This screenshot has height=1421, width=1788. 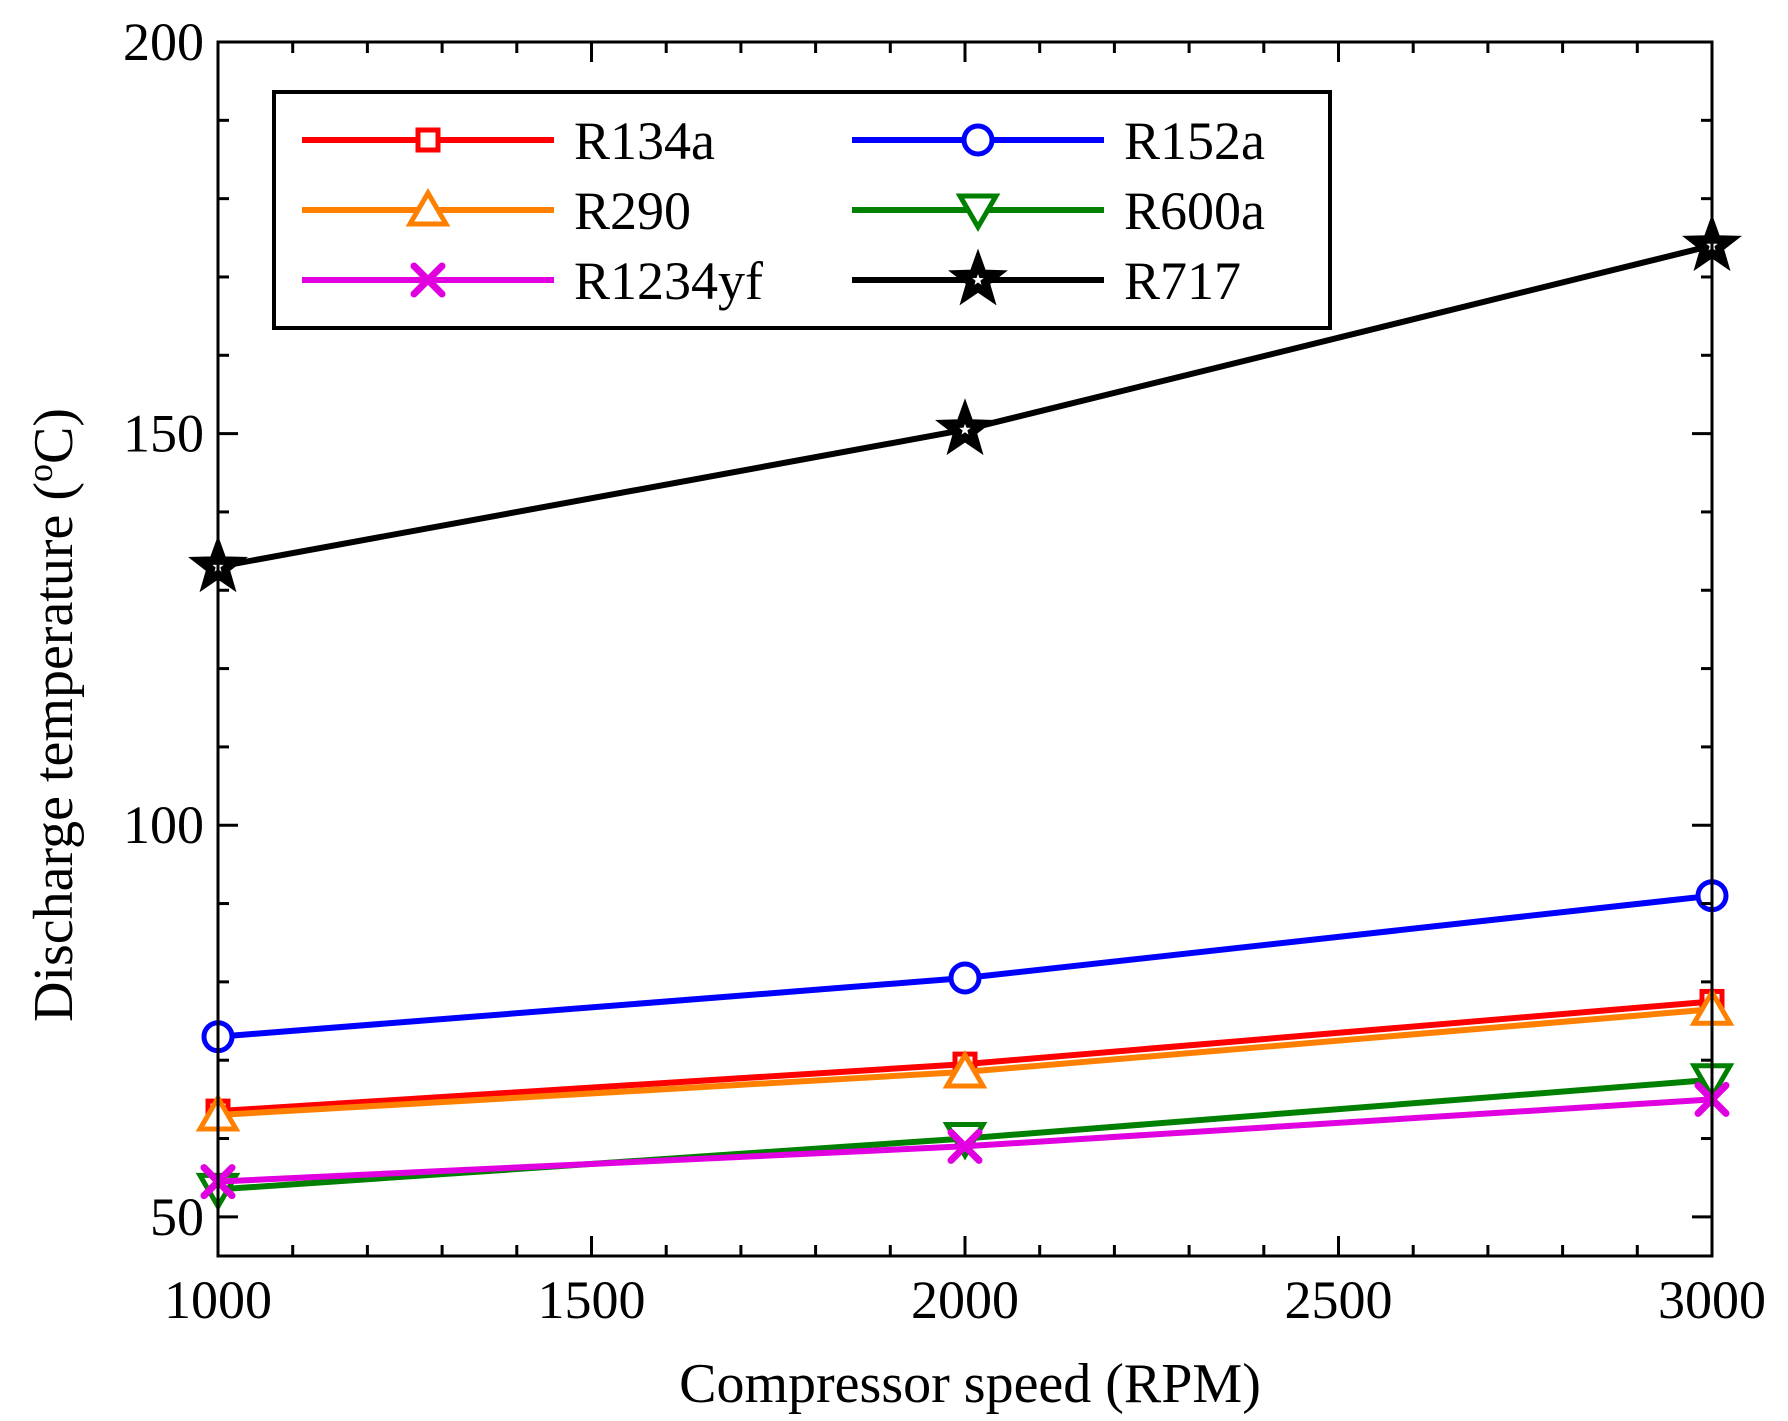 What do you see at coordinates (428, 280) in the screenshot?
I see `legend-marker-r1234yf` at bounding box center [428, 280].